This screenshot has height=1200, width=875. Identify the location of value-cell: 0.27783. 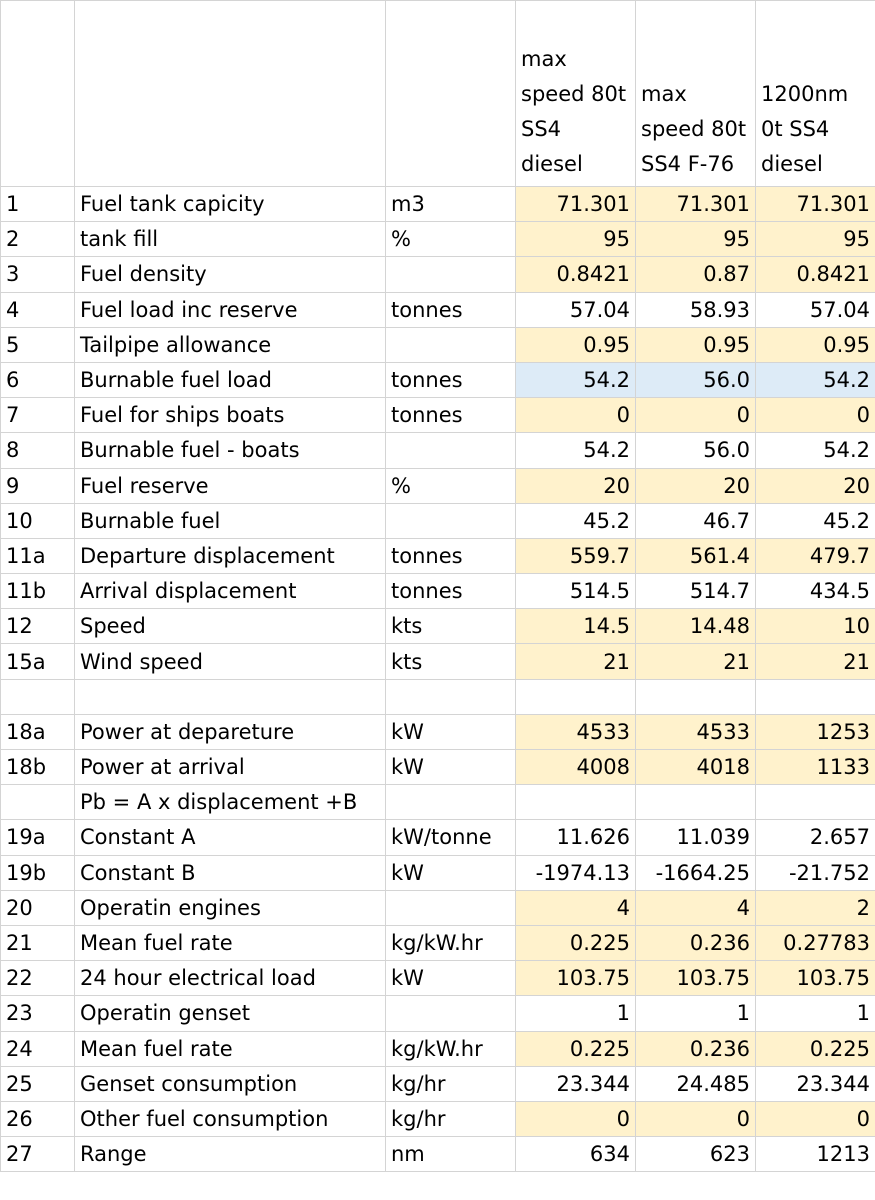
(815, 943).